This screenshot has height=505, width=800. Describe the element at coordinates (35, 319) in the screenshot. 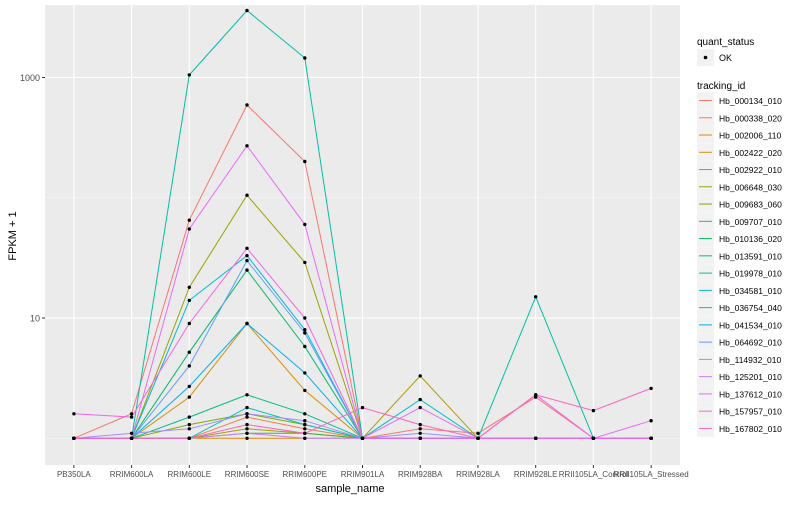

I see `y-tick-label: 10` at that location.